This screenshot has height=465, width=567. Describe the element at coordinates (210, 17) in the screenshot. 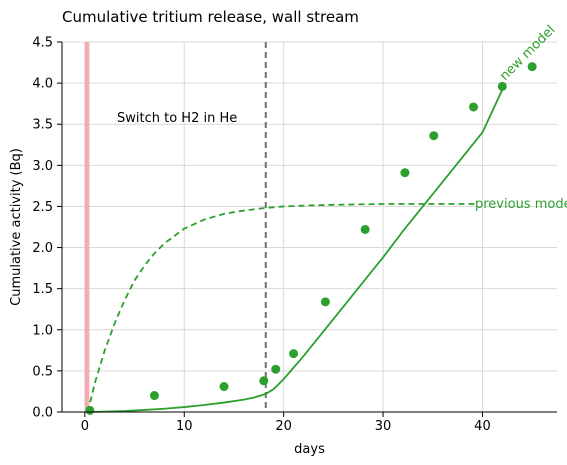

I see `chart-title: Cumulative tritium release, wall stream` at that location.